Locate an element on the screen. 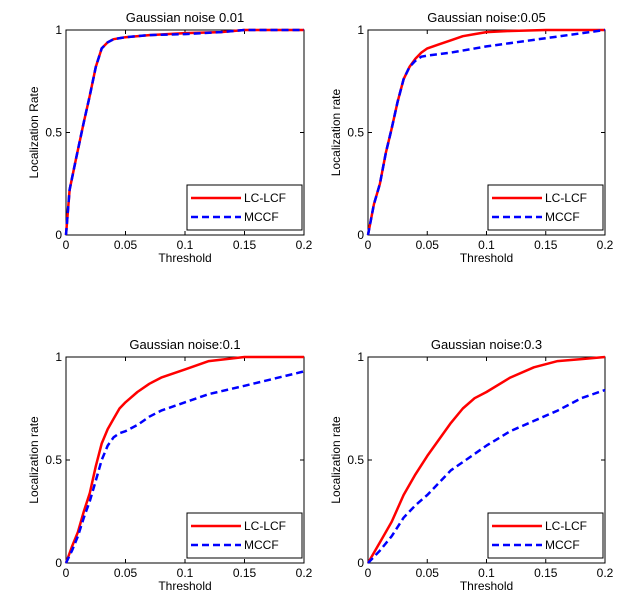 This screenshot has width=639, height=605. y-axis-label: Localization Rate is located at coordinates (34, 132).